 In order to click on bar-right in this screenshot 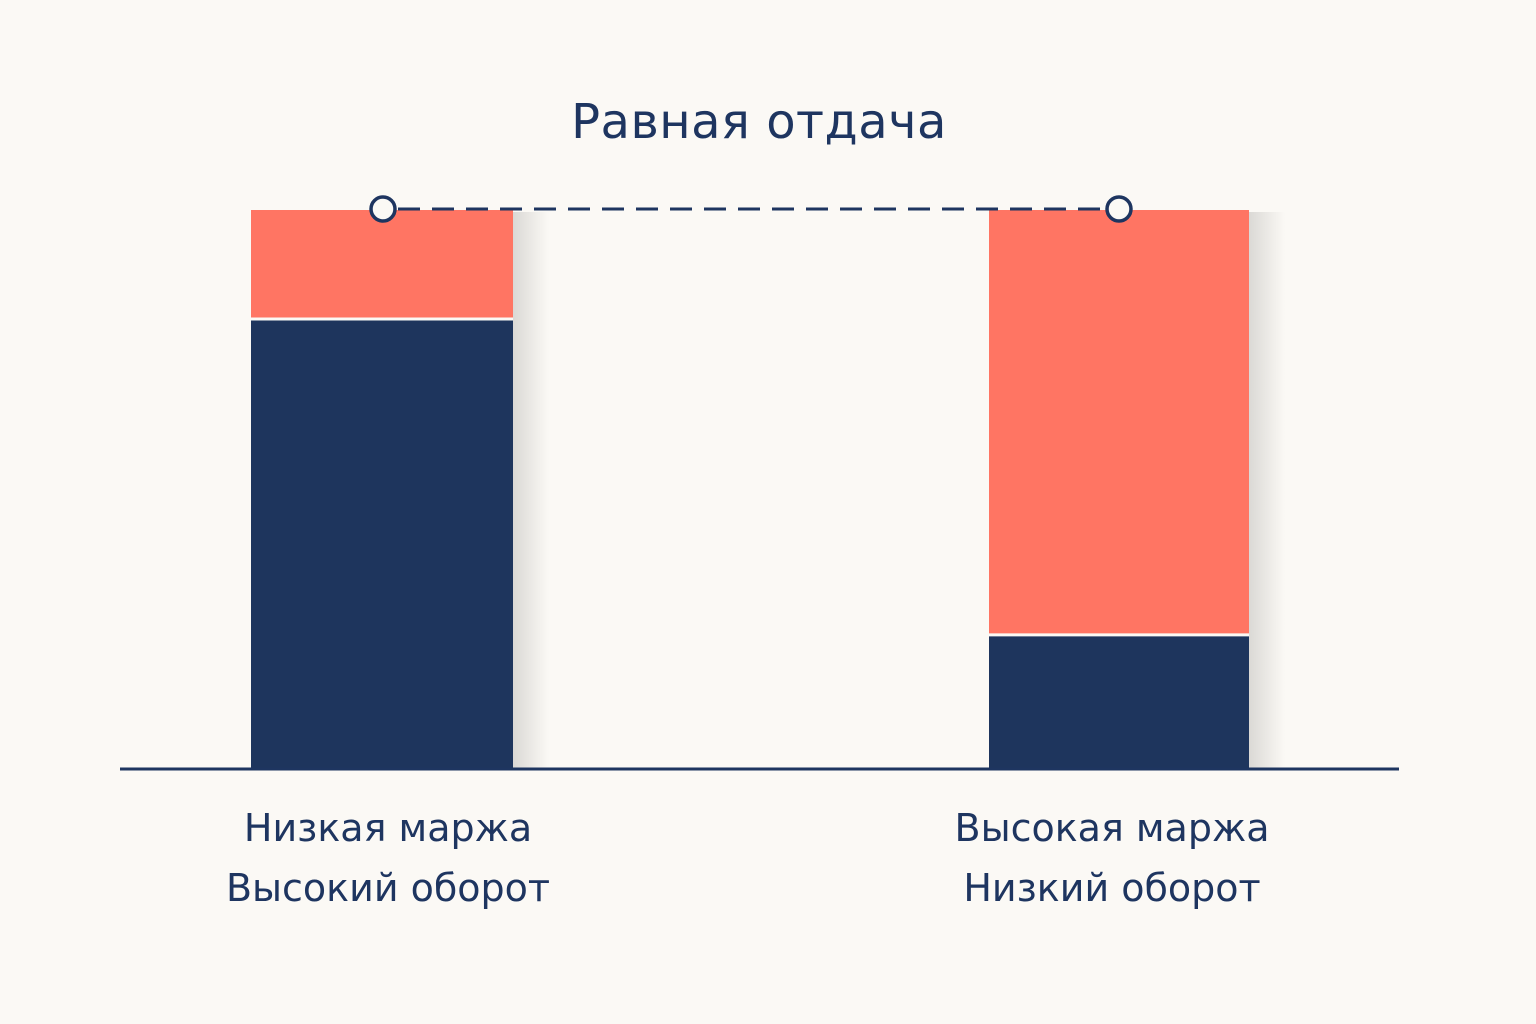, I will do `click(1137, 489)`.